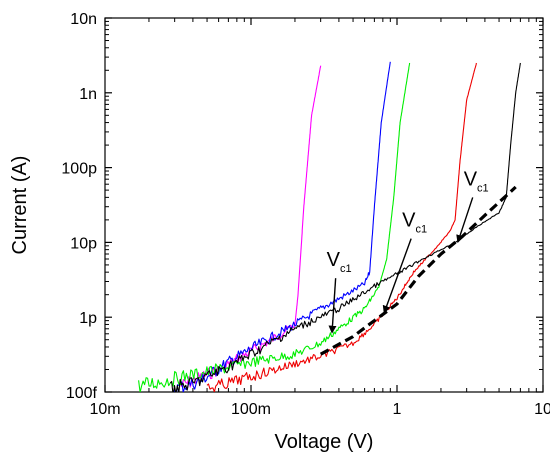 The width and height of the screenshot is (550, 464). I want to click on y-tick-label: 1p, so click(88, 318).